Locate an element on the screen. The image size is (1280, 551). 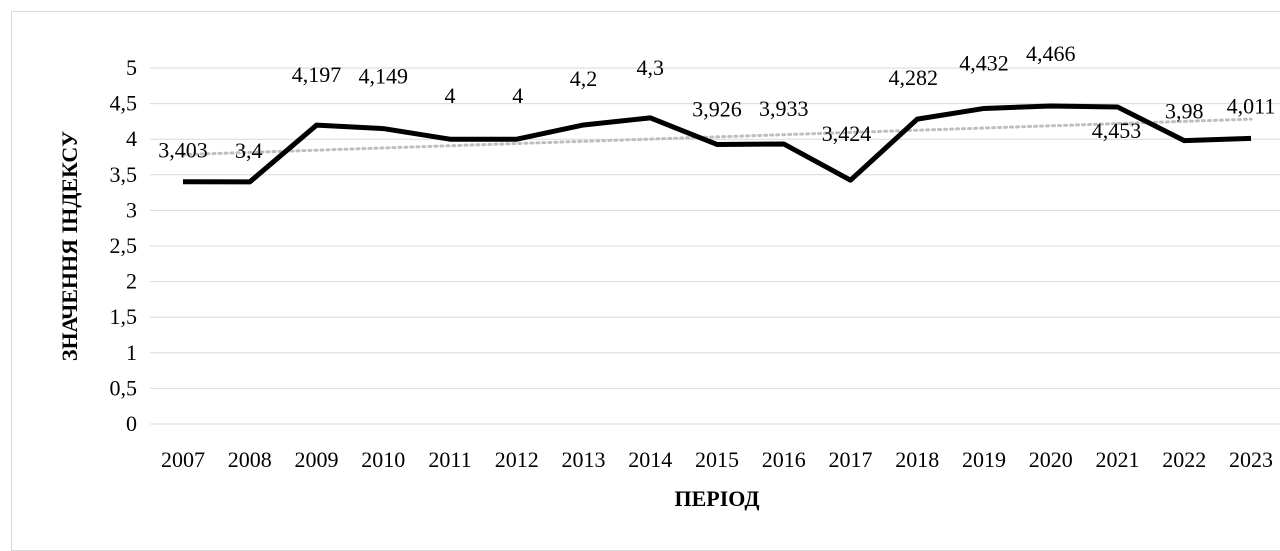
series-line is located at coordinates (717, 144).